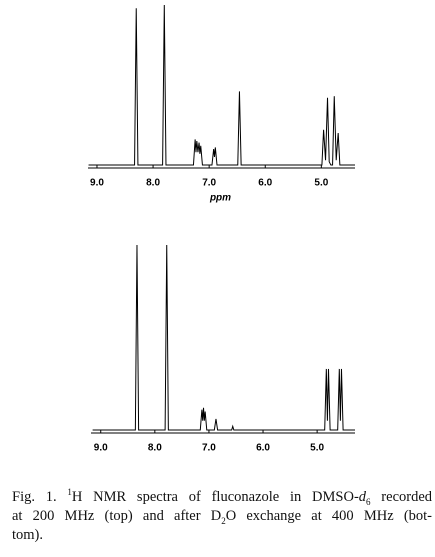 Image resolution: width=435 pixels, height=557 pixels. Describe the element at coordinates (368, 501) in the screenshot. I see `caption-sub: 6` at that location.